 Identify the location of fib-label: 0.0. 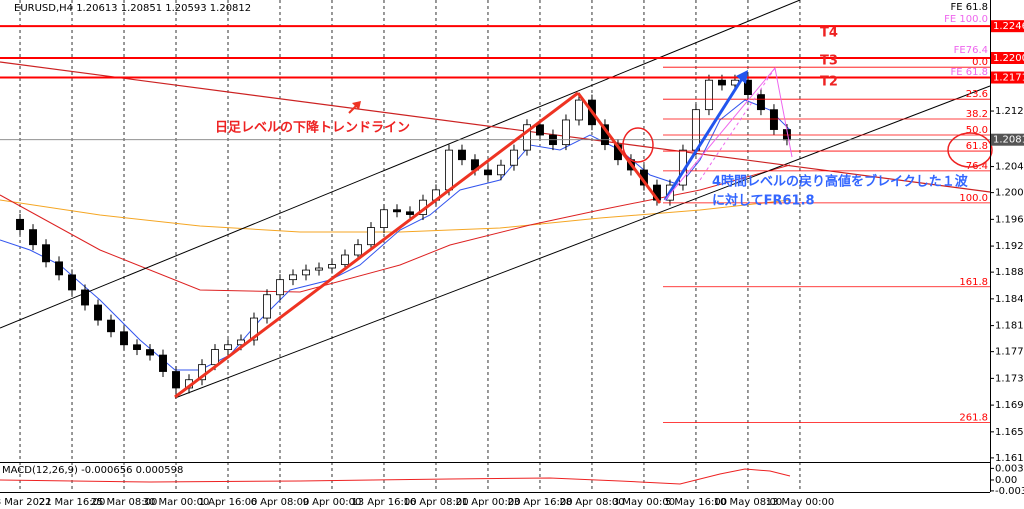
(980, 62).